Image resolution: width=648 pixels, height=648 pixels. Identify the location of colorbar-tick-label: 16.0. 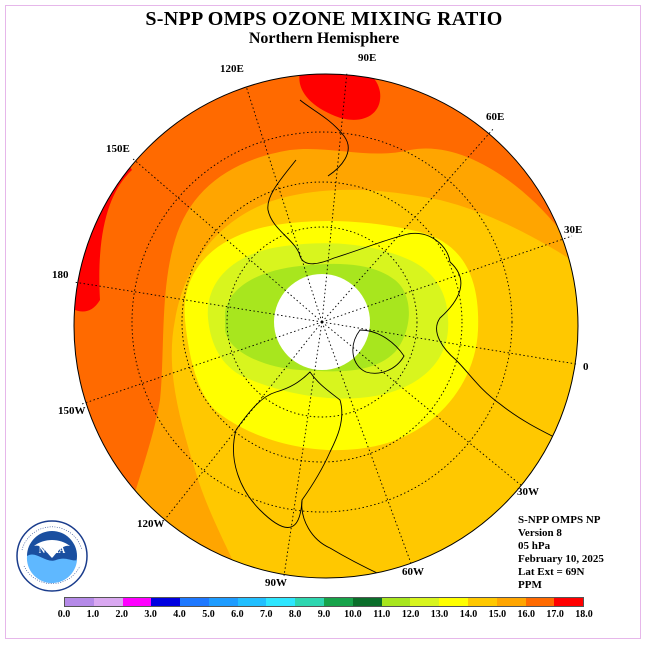
(526, 614).